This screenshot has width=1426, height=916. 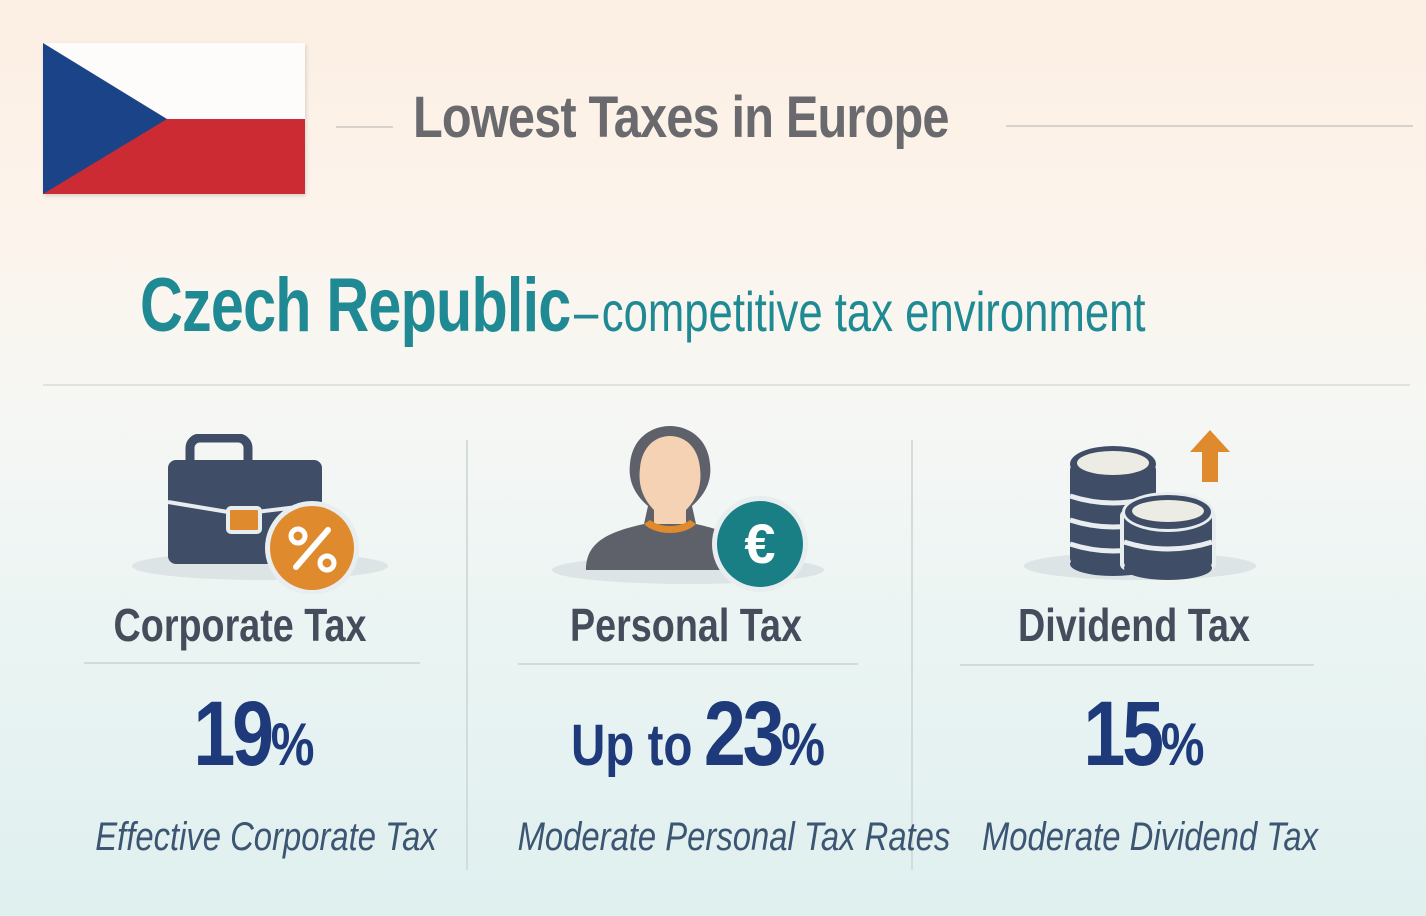 I want to click on country-name: Czech Republic, so click(x=355, y=305).